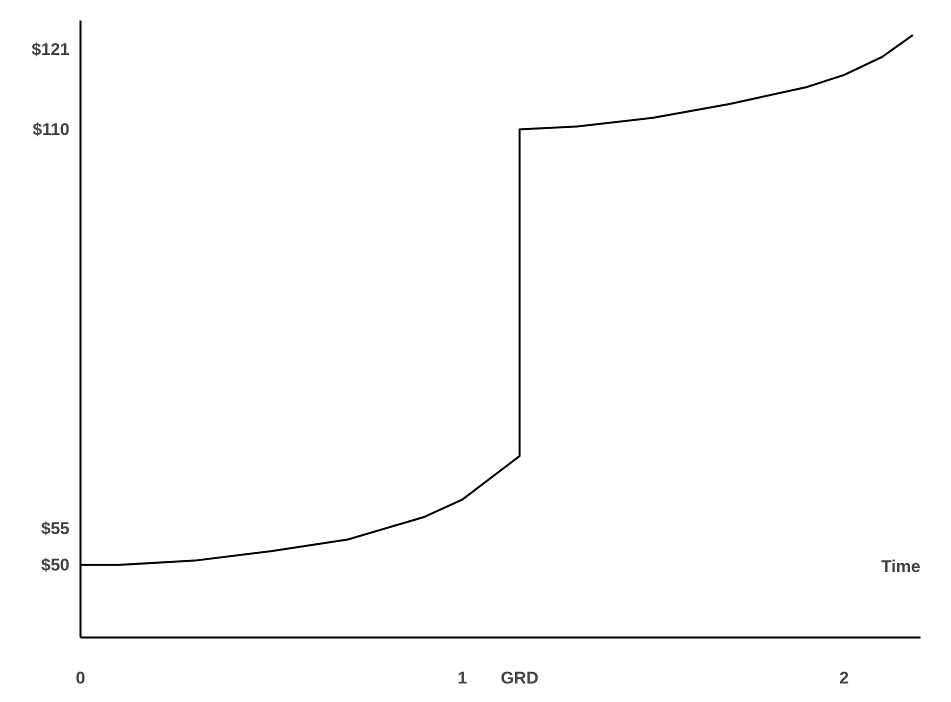 The height and width of the screenshot is (702, 951). What do you see at coordinates (51, 129) in the screenshot?
I see `y-tick-label: $110` at bounding box center [51, 129].